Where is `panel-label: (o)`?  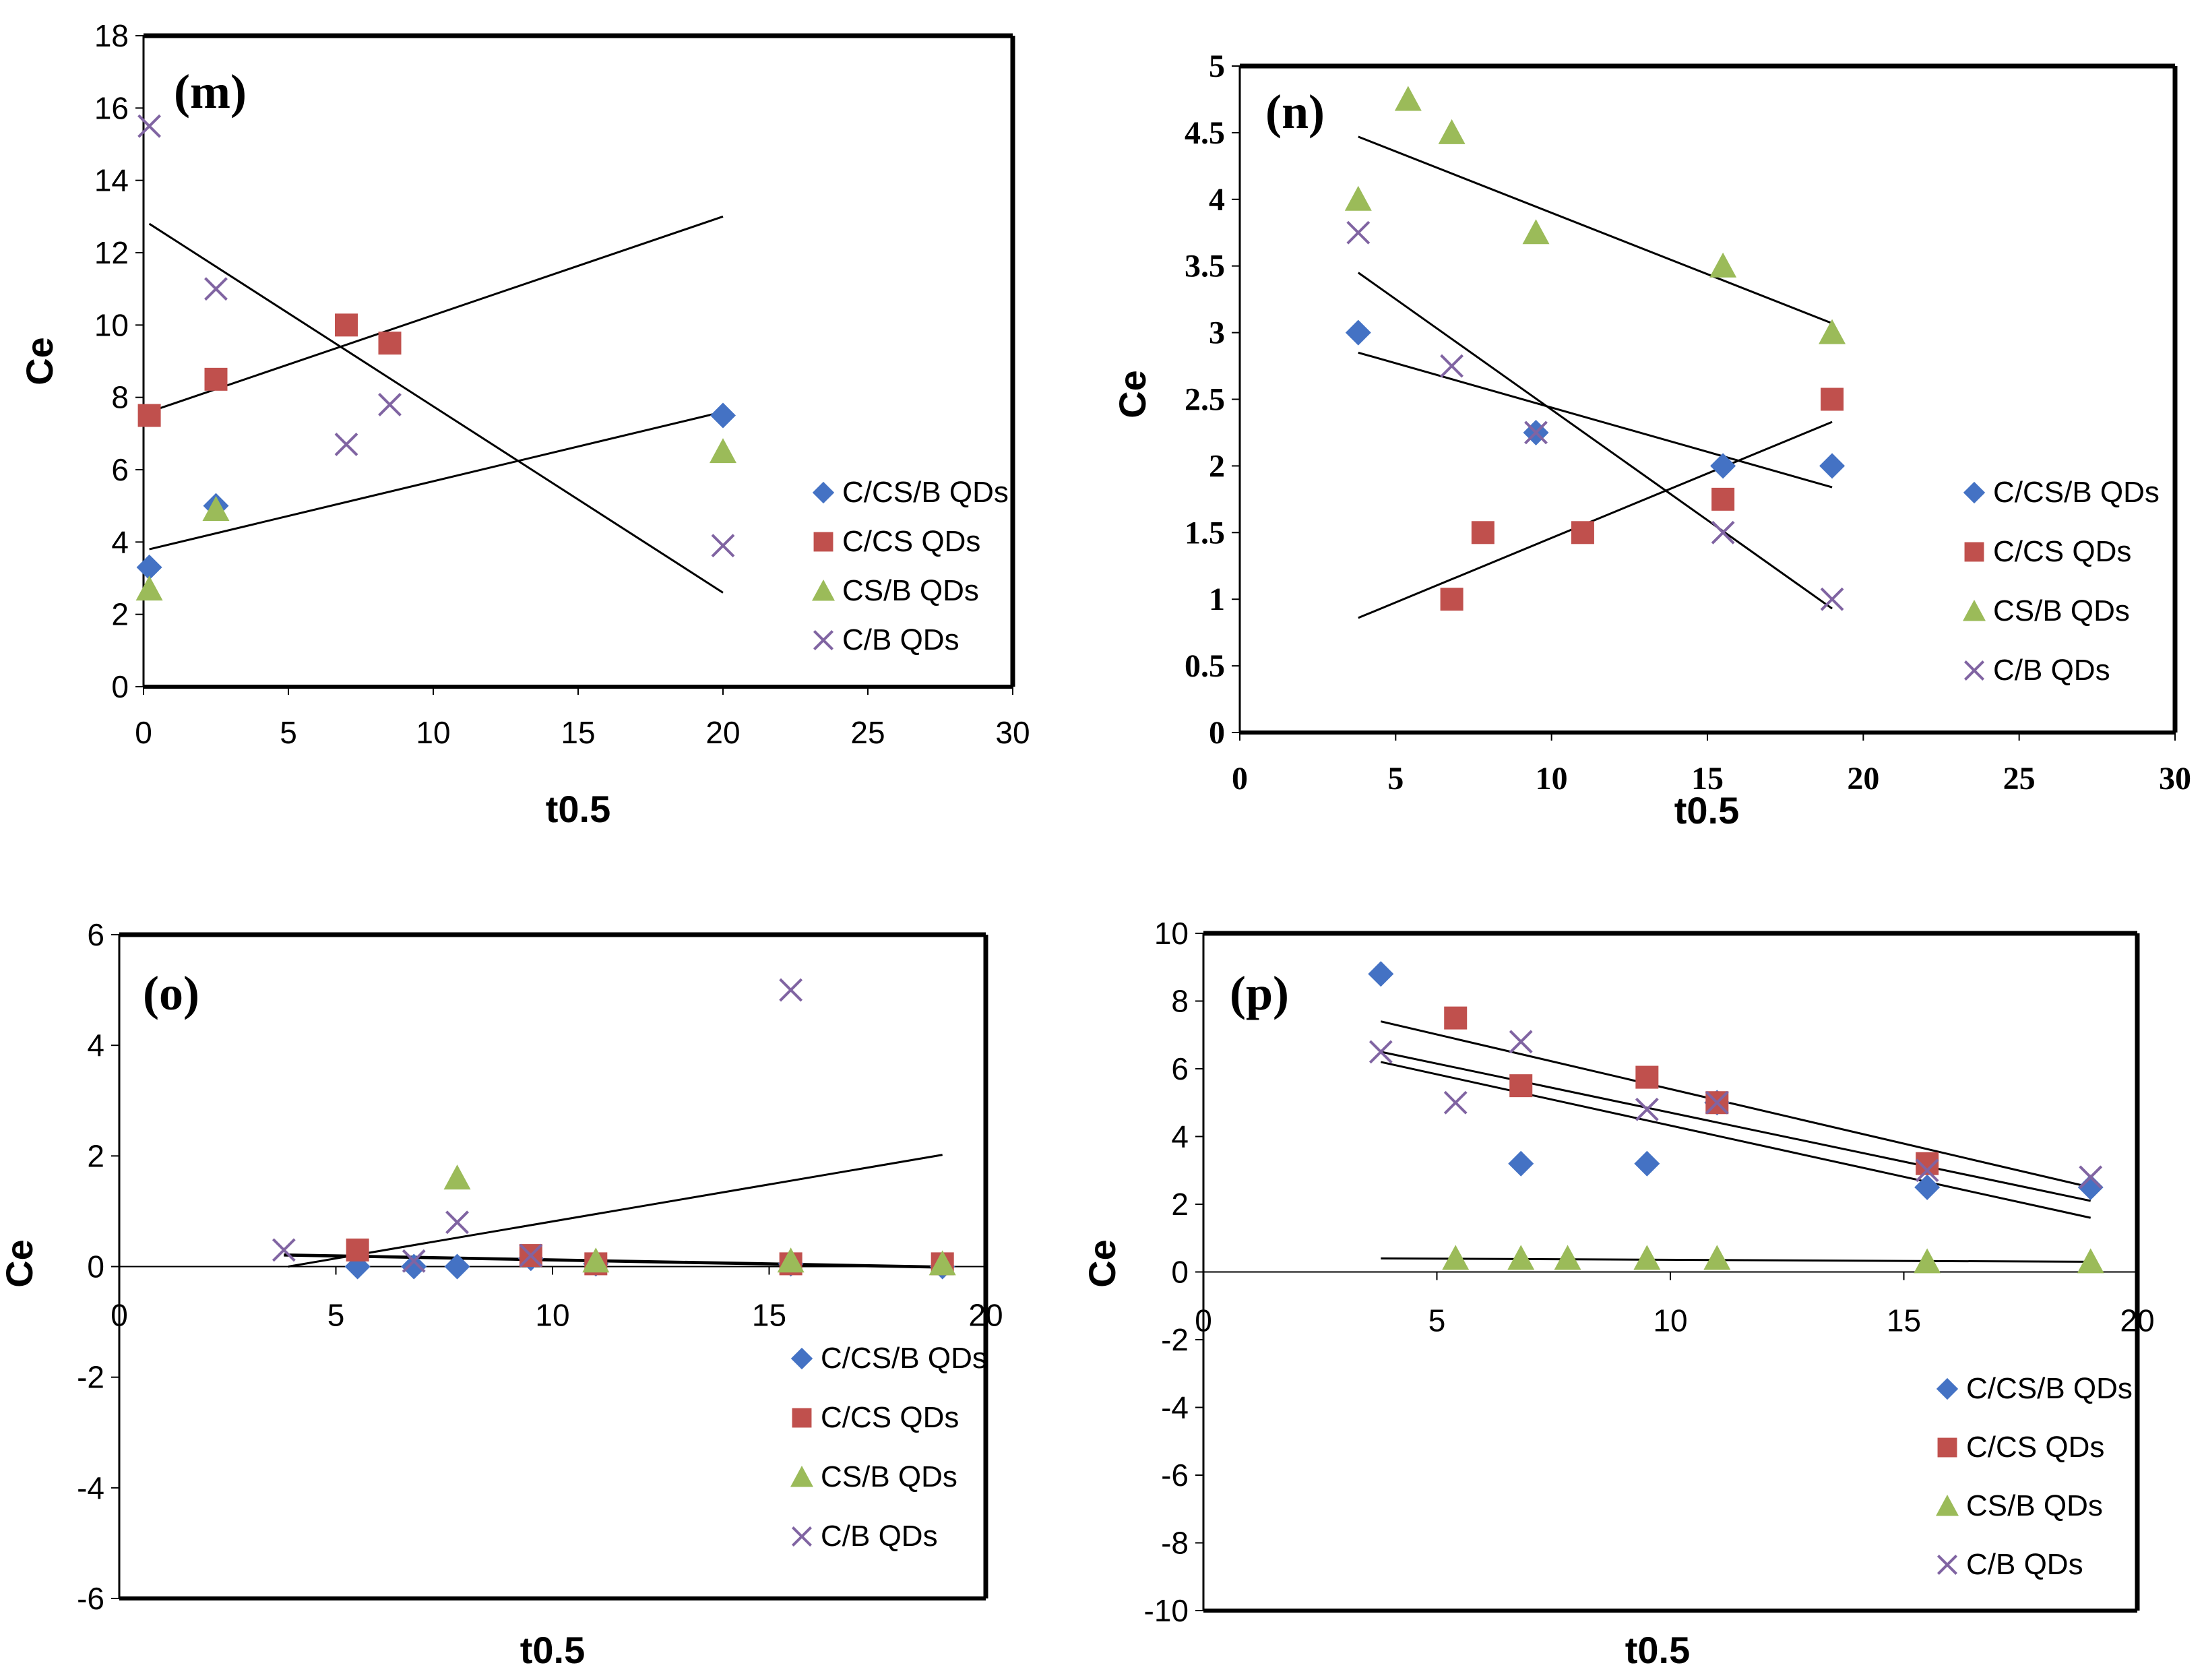 panel-label: (o) is located at coordinates (171, 993).